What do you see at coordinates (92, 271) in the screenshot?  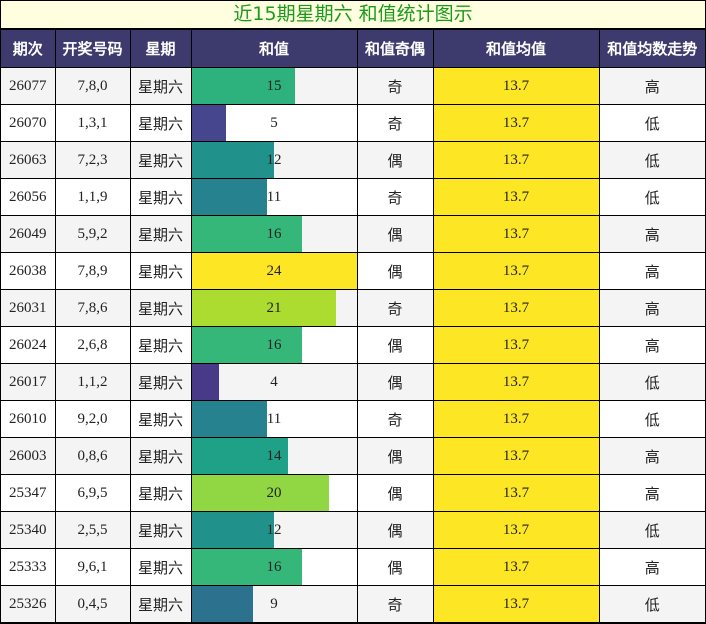 I see `numbers-cell: 7,8,9` at bounding box center [92, 271].